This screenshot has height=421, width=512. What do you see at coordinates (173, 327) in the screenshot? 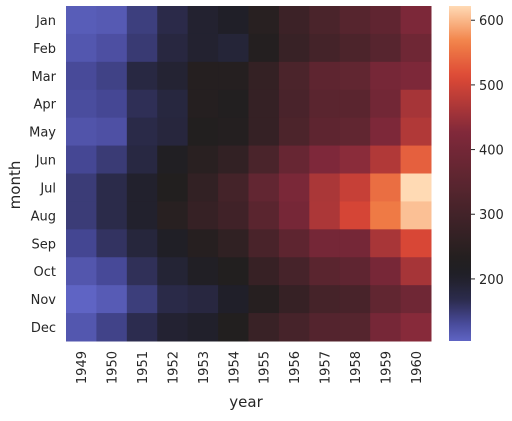
I see `heatmap-cell-dec-1952` at bounding box center [173, 327].